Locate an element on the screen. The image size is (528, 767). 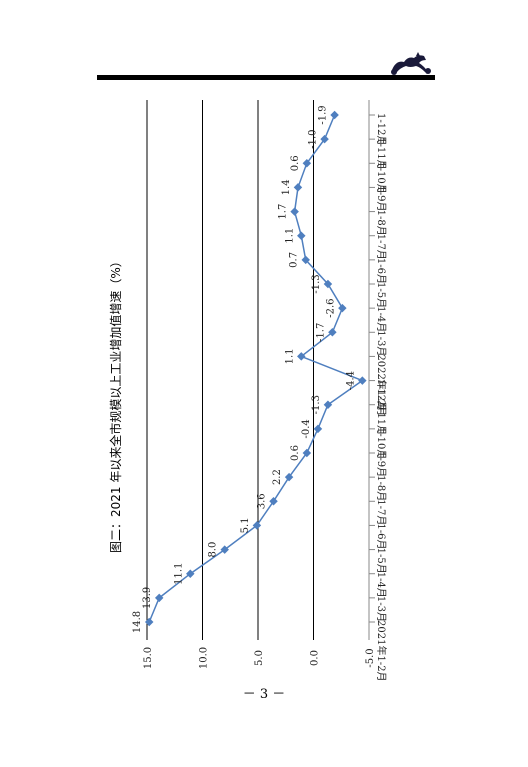
category-label-21: 1-12月 is located at coordinates (381, 129).